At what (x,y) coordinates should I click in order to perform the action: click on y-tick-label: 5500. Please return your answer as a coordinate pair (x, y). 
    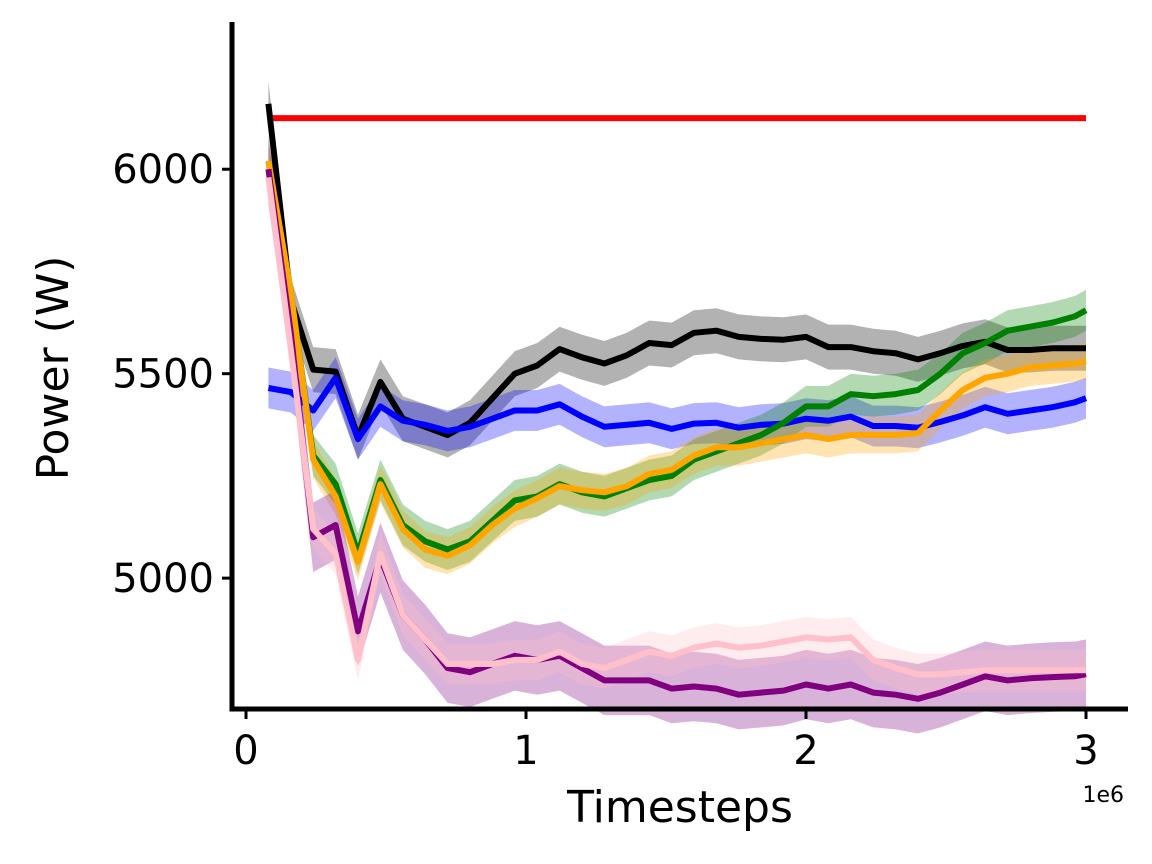
    Looking at the image, I should click on (163, 375).